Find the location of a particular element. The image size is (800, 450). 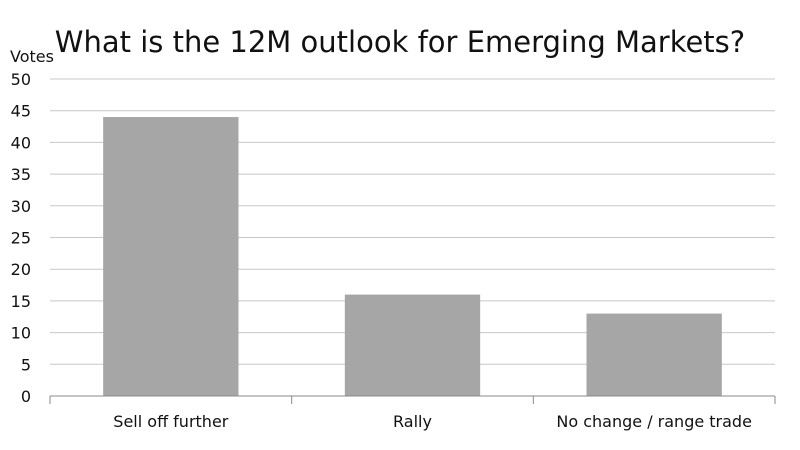

y-tick-label: 0 is located at coordinates (26, 396).